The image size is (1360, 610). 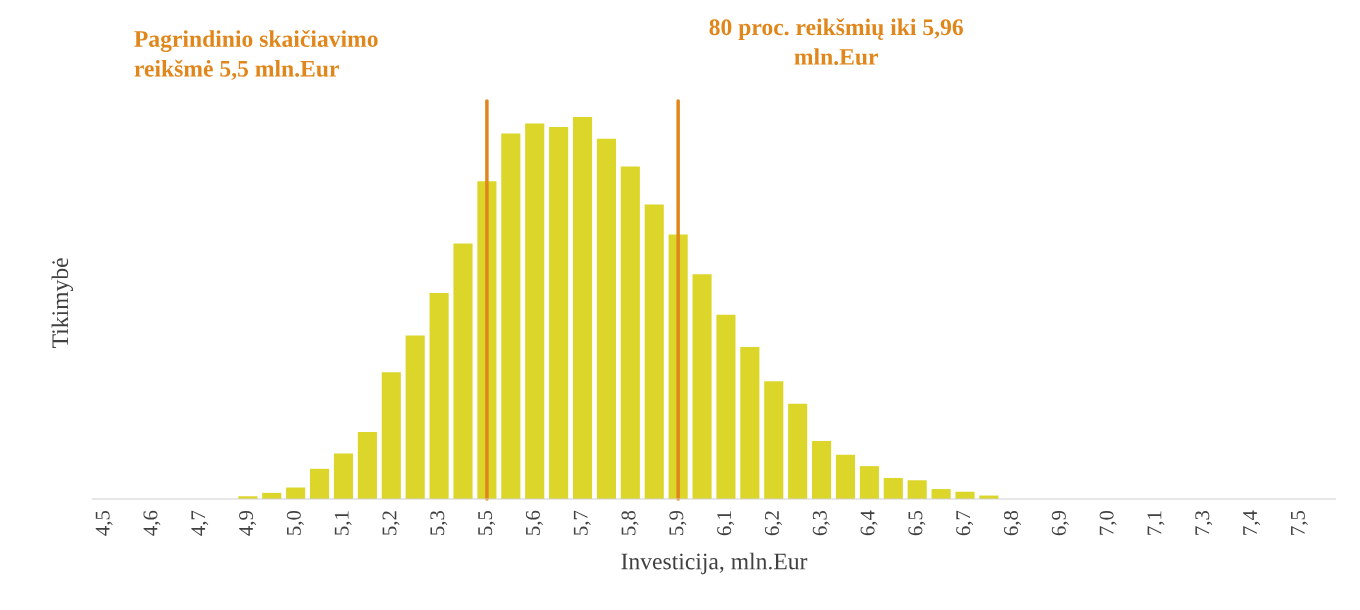 What do you see at coordinates (152, 523) in the screenshot?
I see `x-tick-label: 4,6` at bounding box center [152, 523].